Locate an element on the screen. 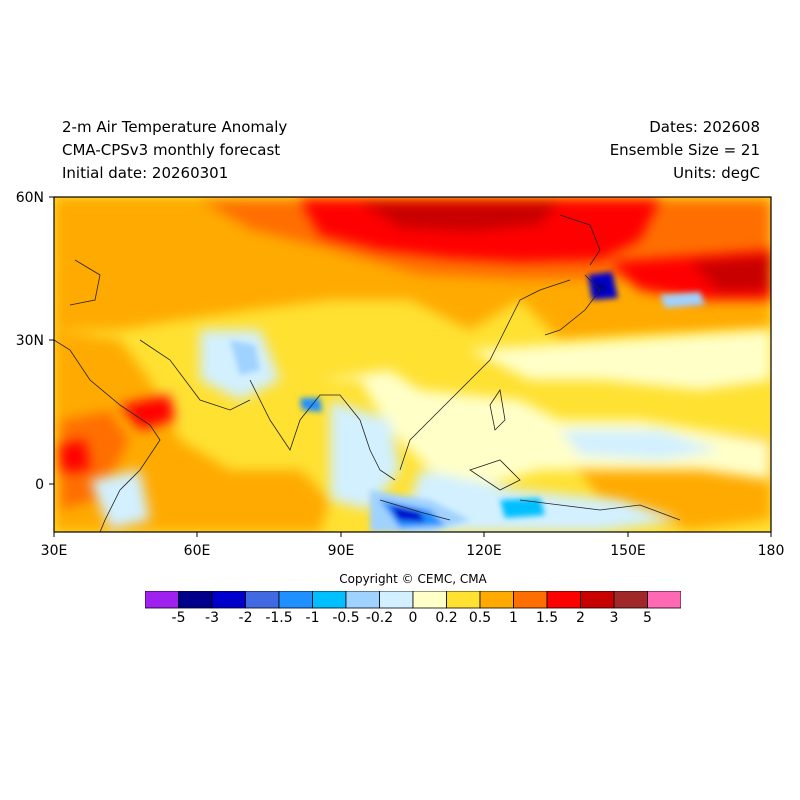 Image resolution: width=800 pixels, height=800 pixels. colorbar-label: -5 is located at coordinates (178, 618).